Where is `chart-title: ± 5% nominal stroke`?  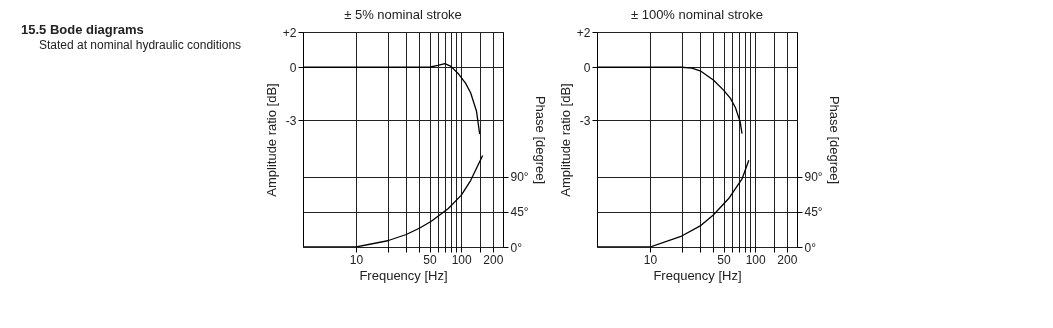 chart-title: ± 5% nominal stroke is located at coordinates (403, 14).